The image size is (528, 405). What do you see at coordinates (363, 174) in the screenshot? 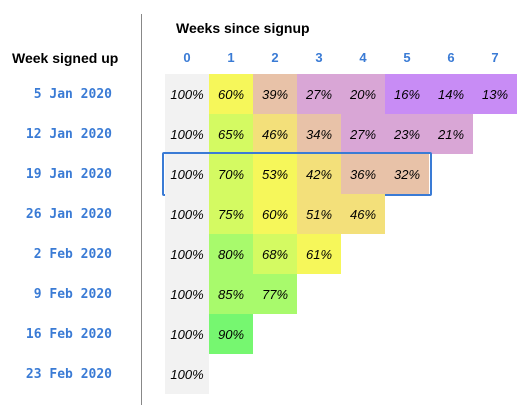
I see `retention-cell: 36%` at bounding box center [363, 174].